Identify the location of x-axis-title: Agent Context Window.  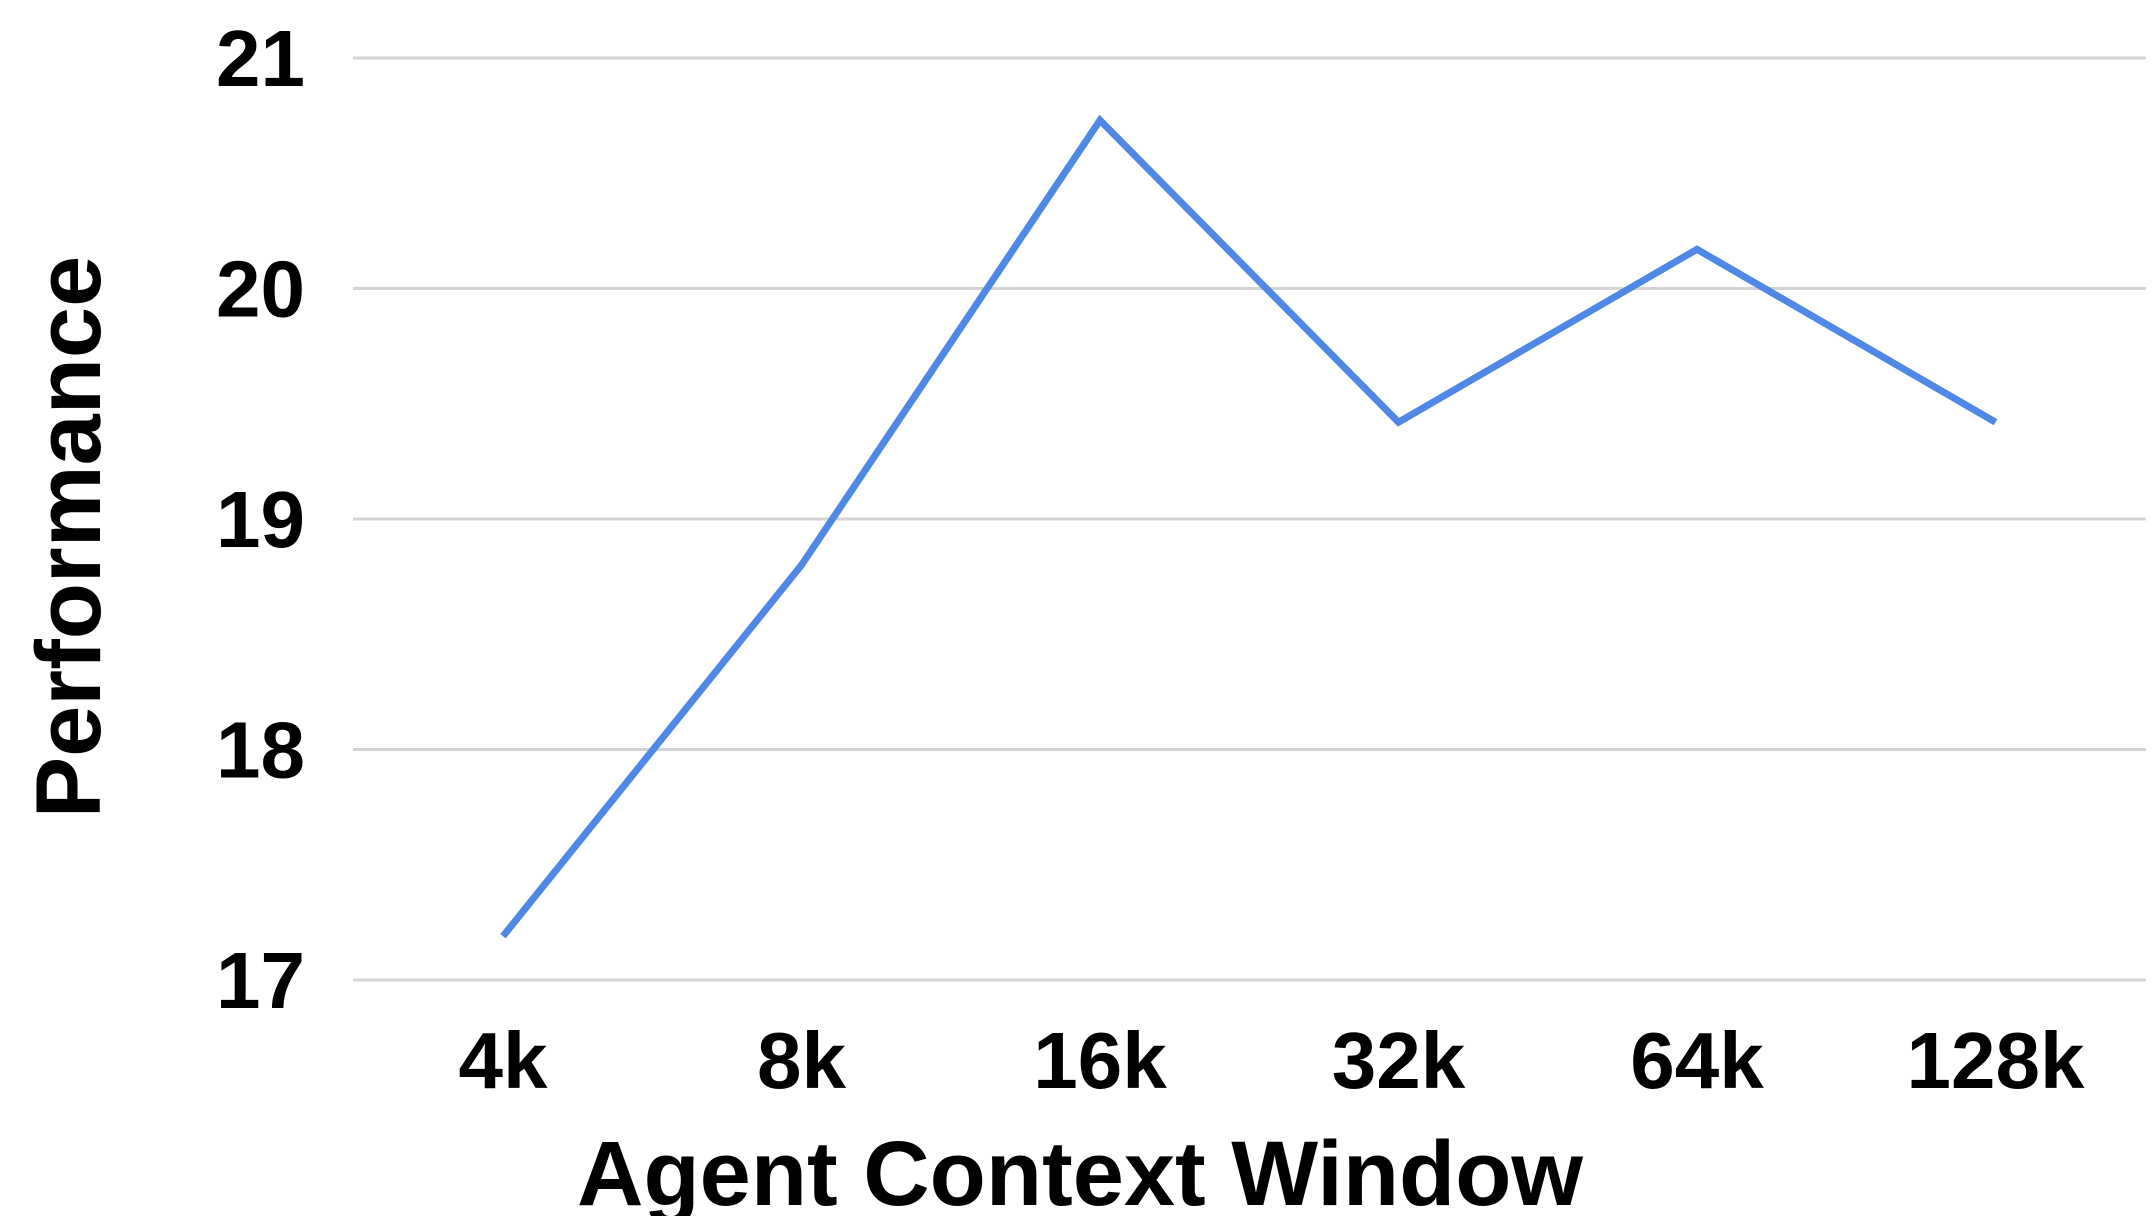
(1080, 1169).